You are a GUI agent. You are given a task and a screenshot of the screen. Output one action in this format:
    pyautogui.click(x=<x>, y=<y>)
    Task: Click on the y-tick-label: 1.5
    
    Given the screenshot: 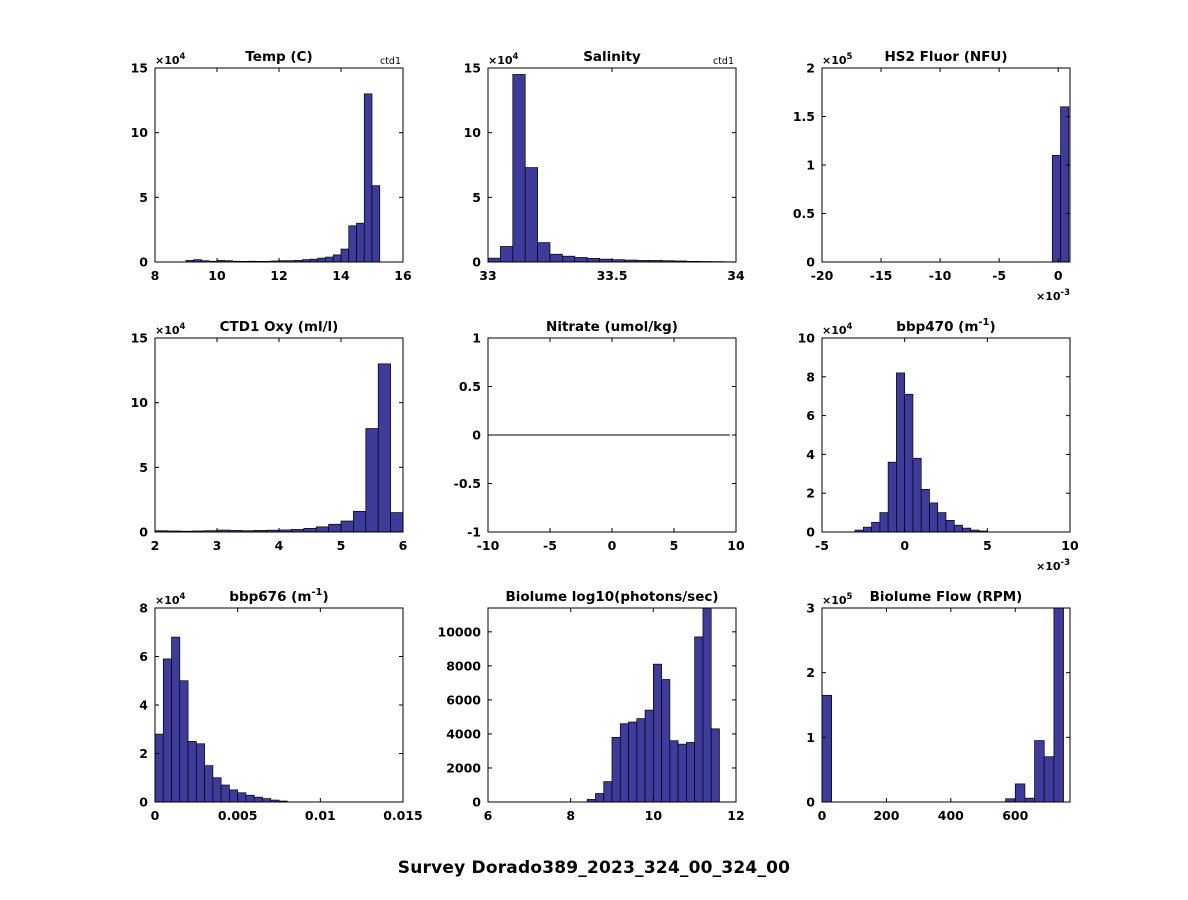 What is the action you would take?
    pyautogui.click(x=804, y=116)
    